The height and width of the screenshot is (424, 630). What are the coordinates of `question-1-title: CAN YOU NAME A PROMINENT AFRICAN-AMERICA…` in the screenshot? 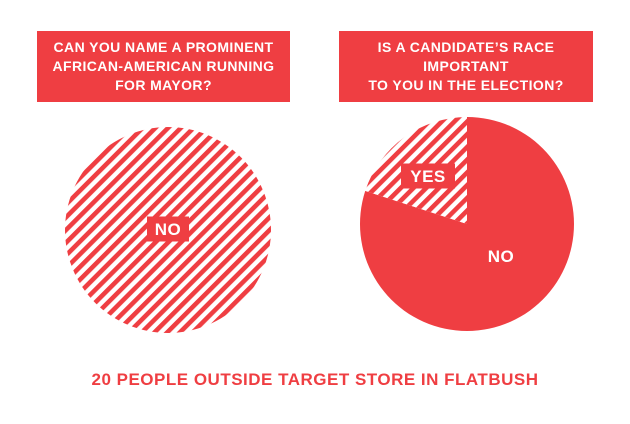 It's located at (163, 66).